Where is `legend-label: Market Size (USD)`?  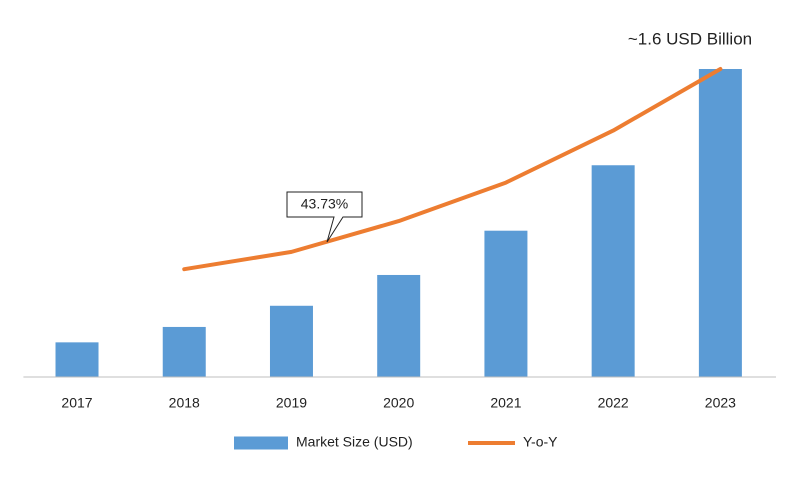
legend-label: Market Size (USD) is located at coordinates (354, 442).